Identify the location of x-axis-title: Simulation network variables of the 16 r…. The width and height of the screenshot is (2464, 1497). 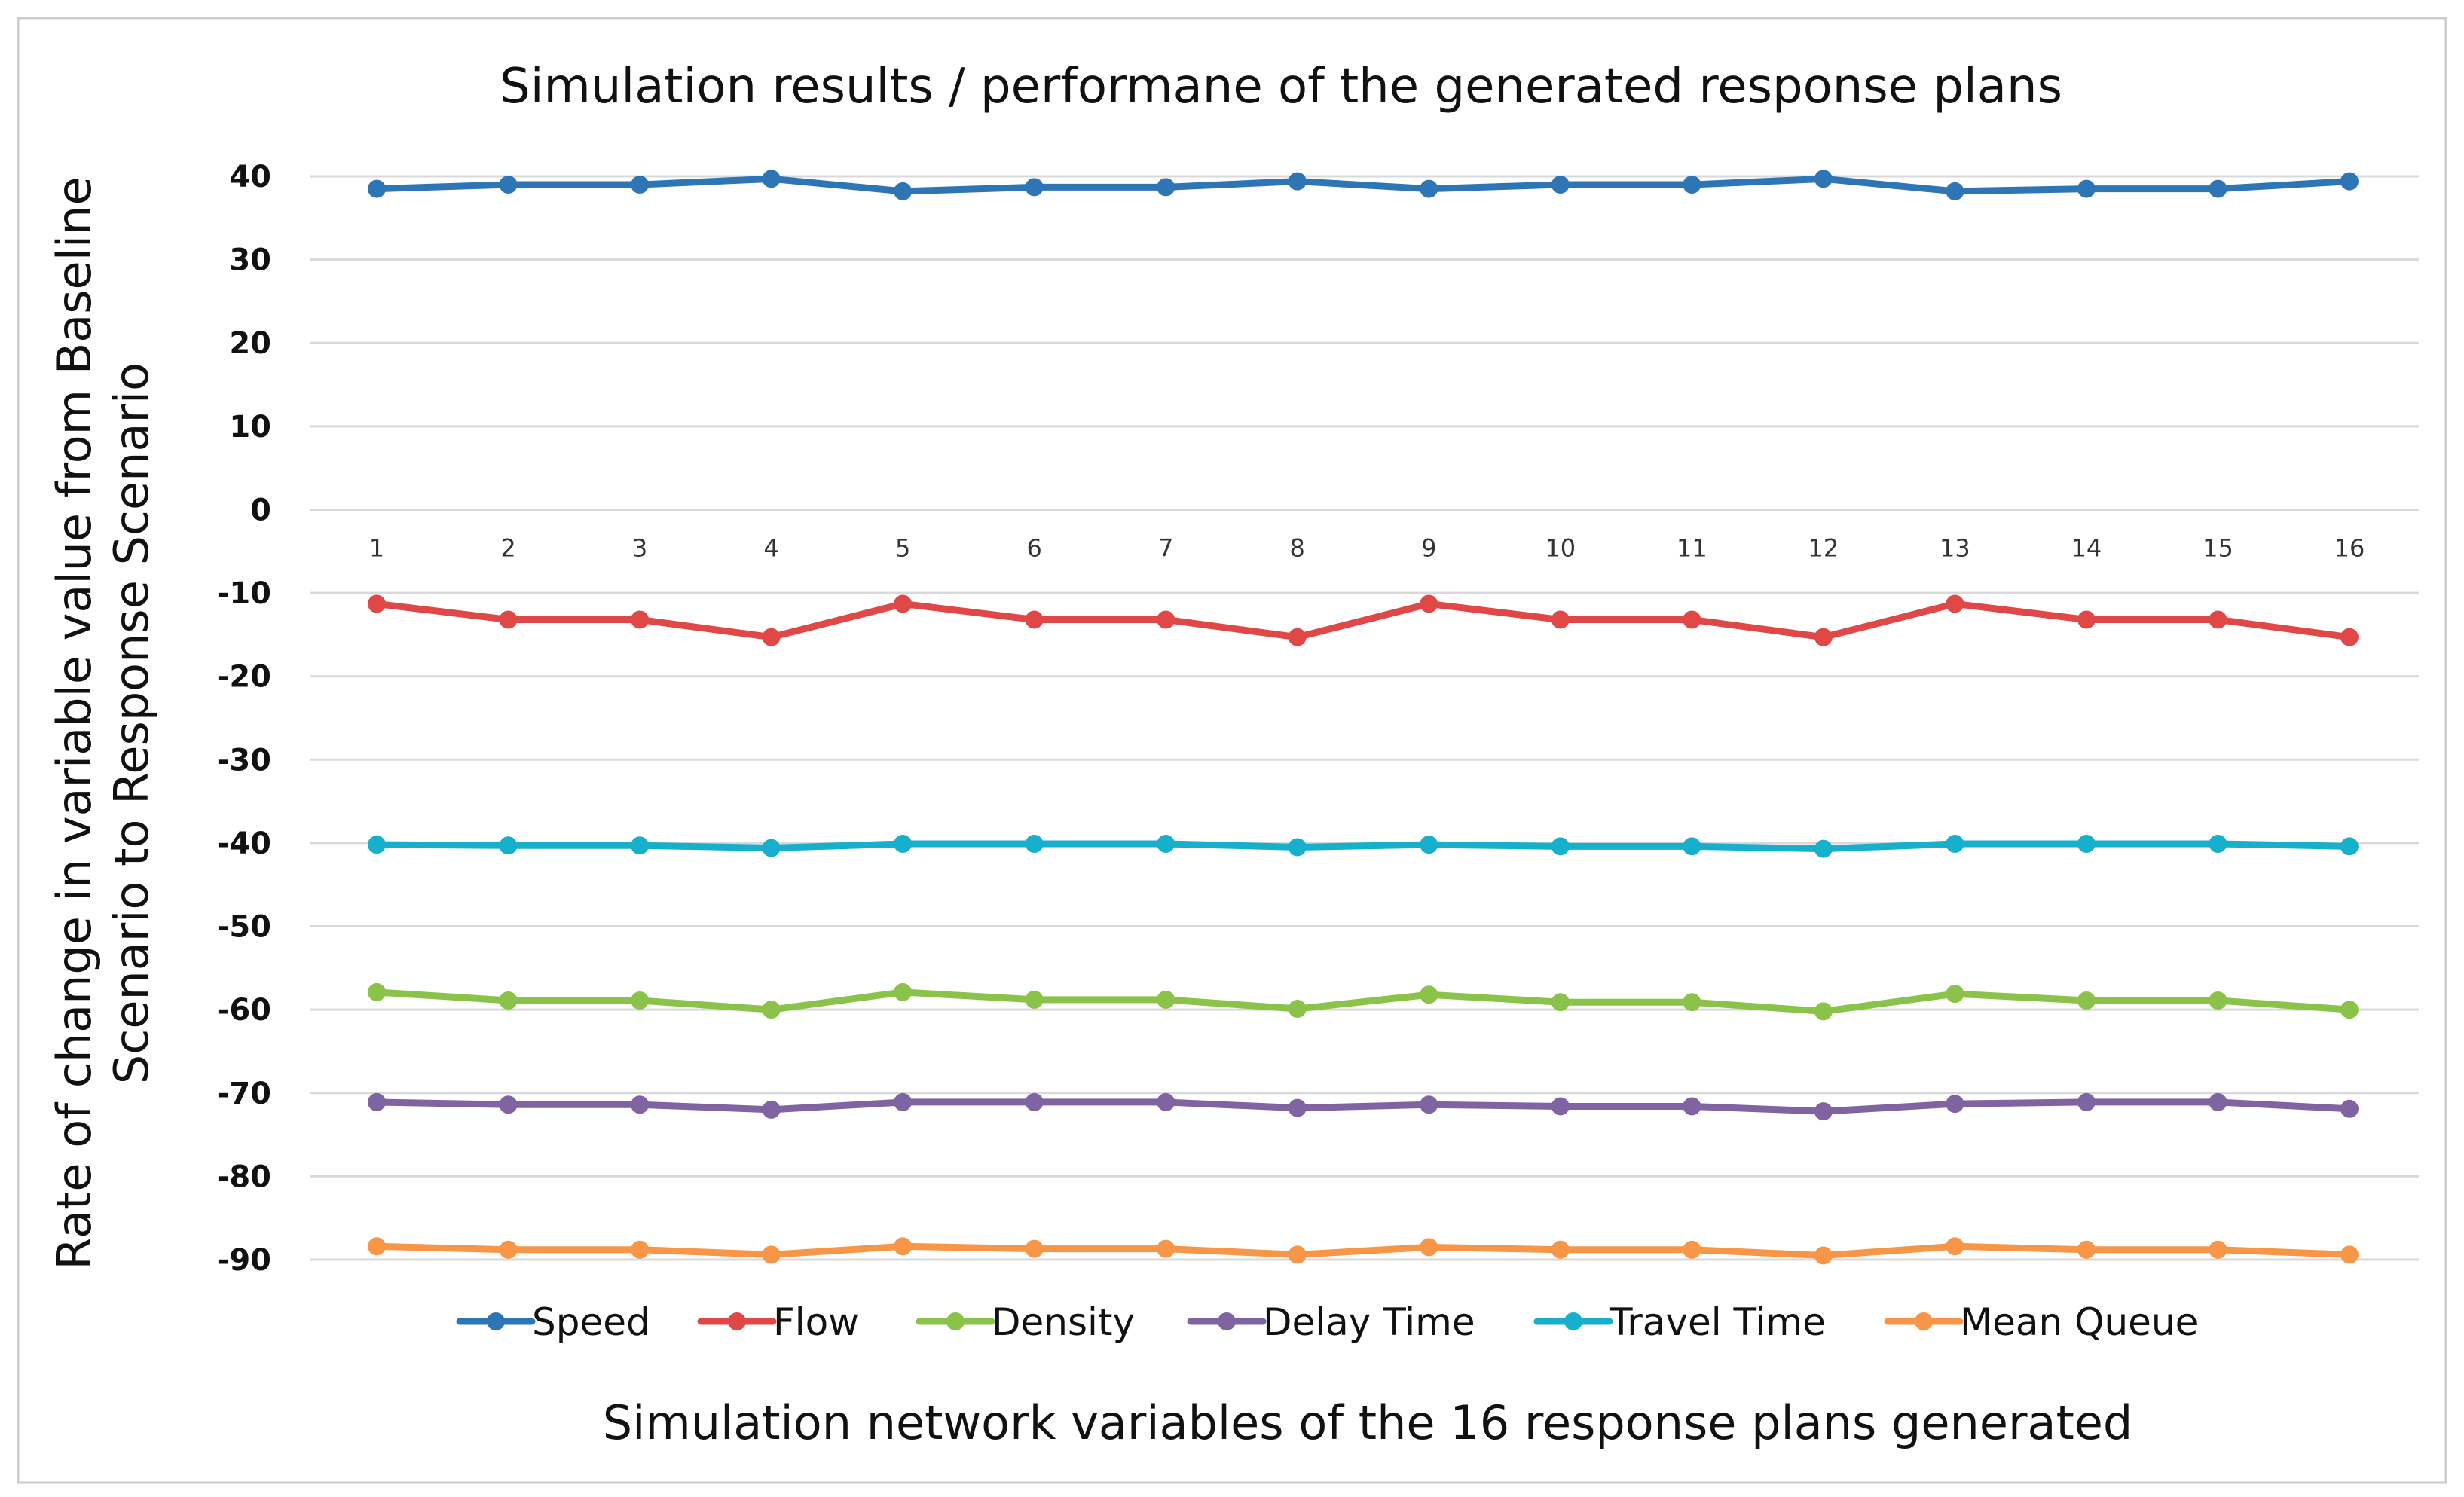
(1368, 1422).